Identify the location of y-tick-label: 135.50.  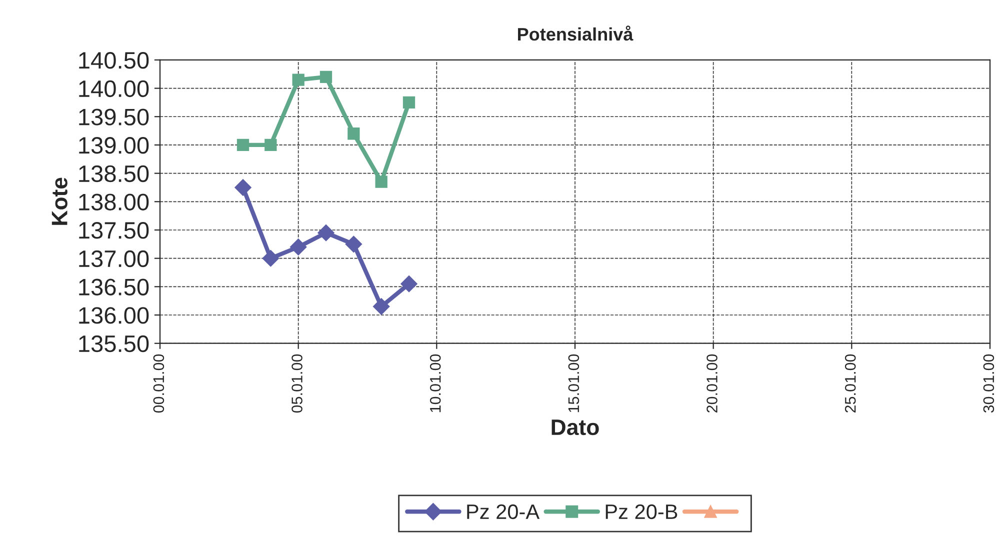
(114, 343).